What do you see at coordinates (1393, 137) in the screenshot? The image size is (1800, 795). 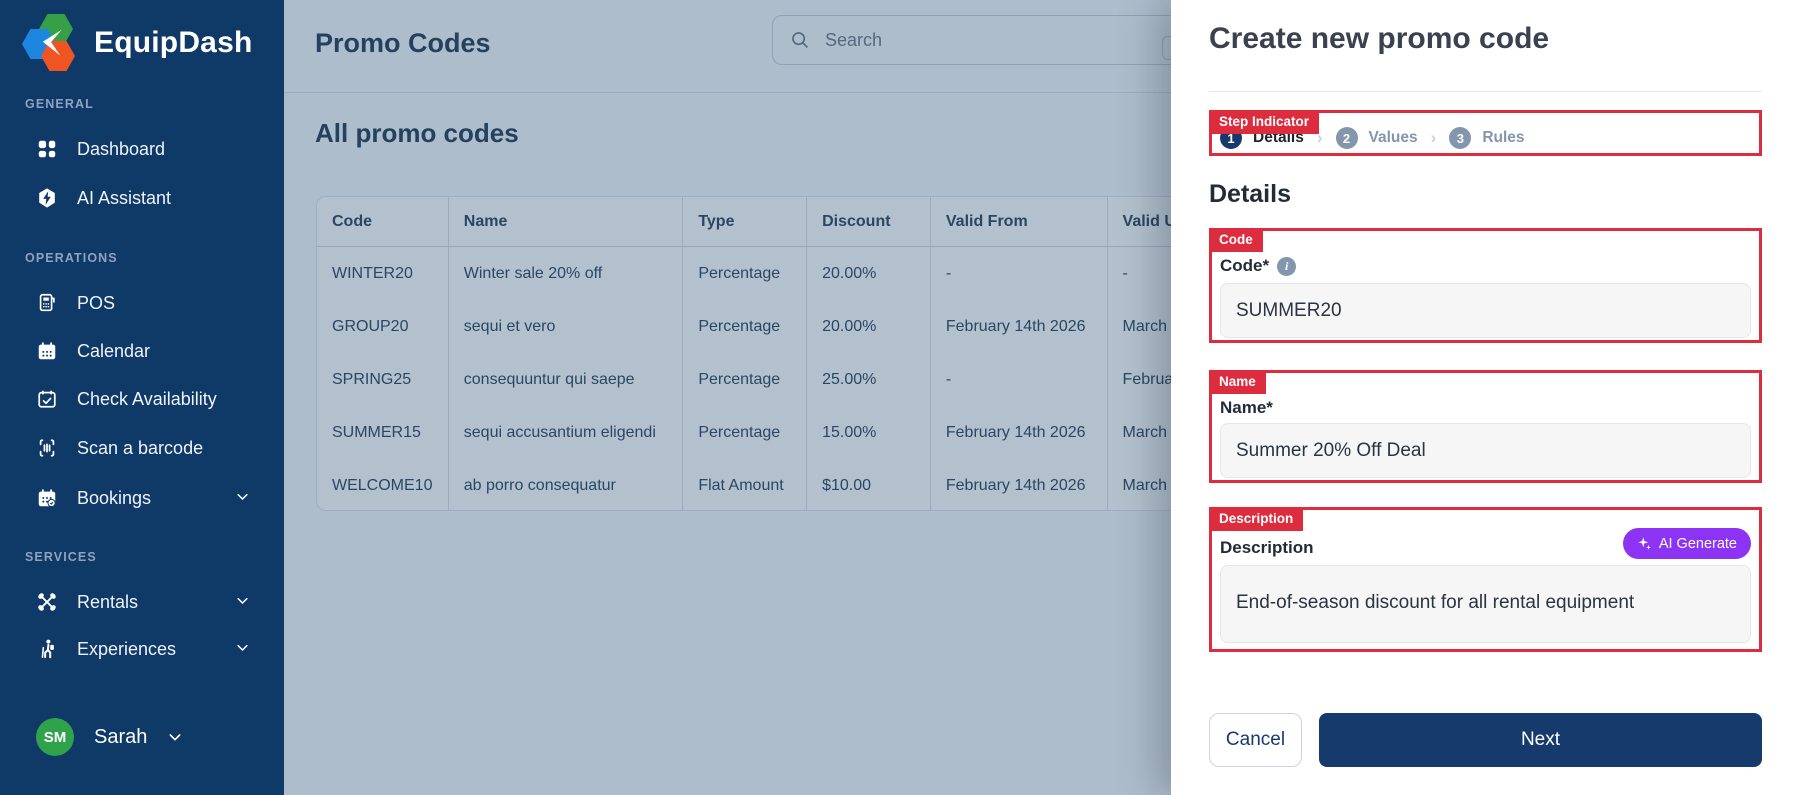 I see `step-2-label: Values` at bounding box center [1393, 137].